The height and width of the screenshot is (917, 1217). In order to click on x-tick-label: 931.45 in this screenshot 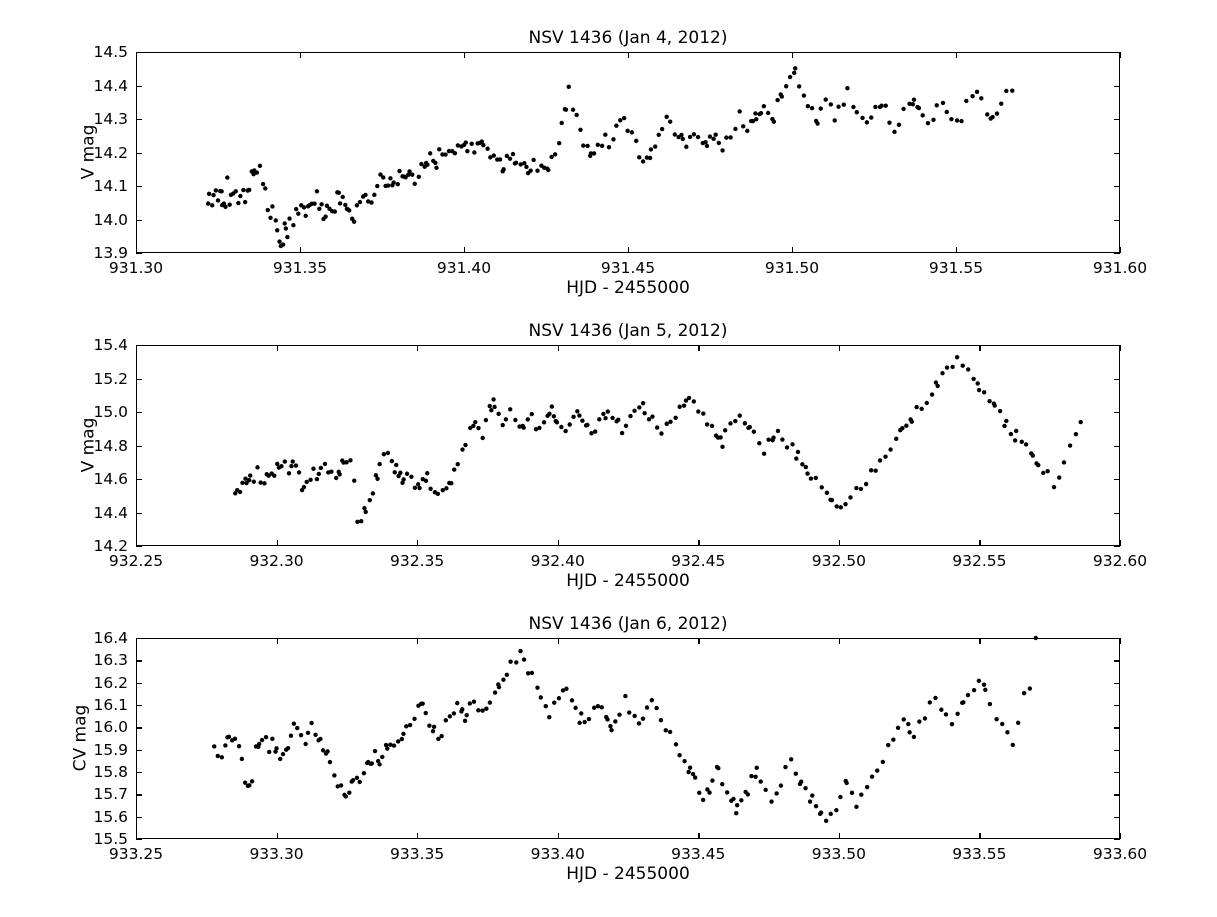, I will do `click(628, 268)`.